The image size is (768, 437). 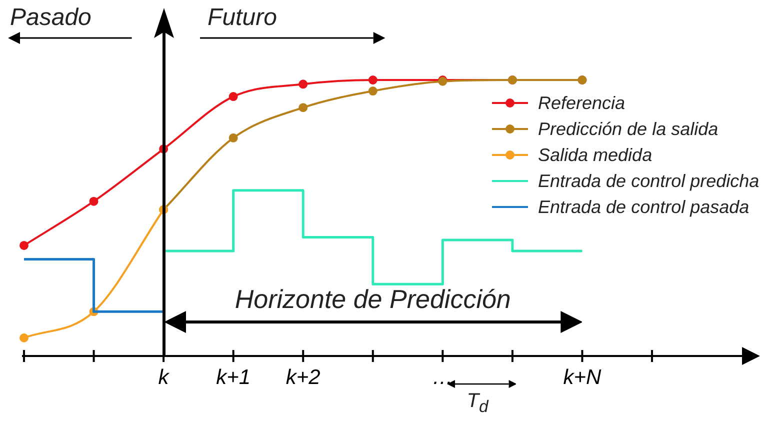 I want to click on legend-label: Entrada de control predicha, so click(x=649, y=181).